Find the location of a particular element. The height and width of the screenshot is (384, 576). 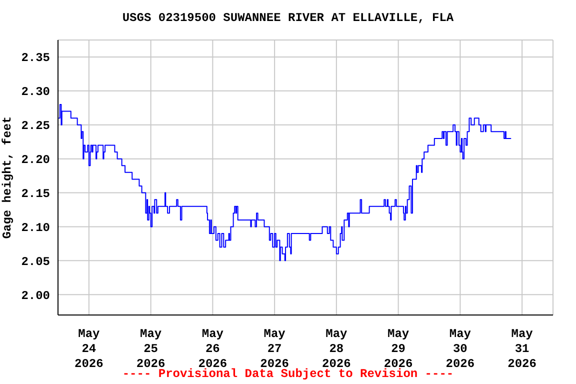

x-tick-label: May 31 2026 is located at coordinates (522, 349).